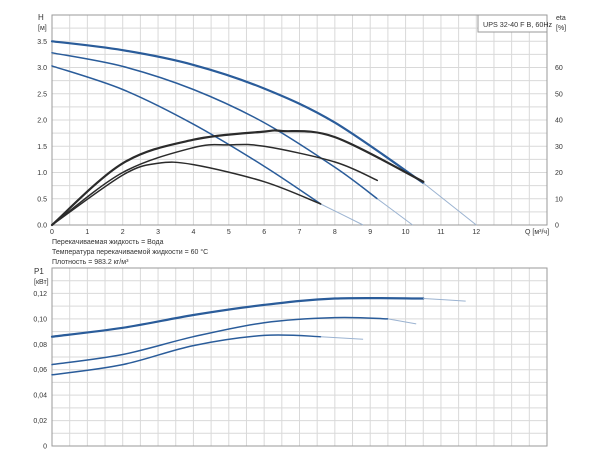 The height and width of the screenshot is (450, 600). I want to click on bottom-y-tick-labels: 0 0,02 0,04 0,06 0,08 0,10 0,12, so click(40, 370).